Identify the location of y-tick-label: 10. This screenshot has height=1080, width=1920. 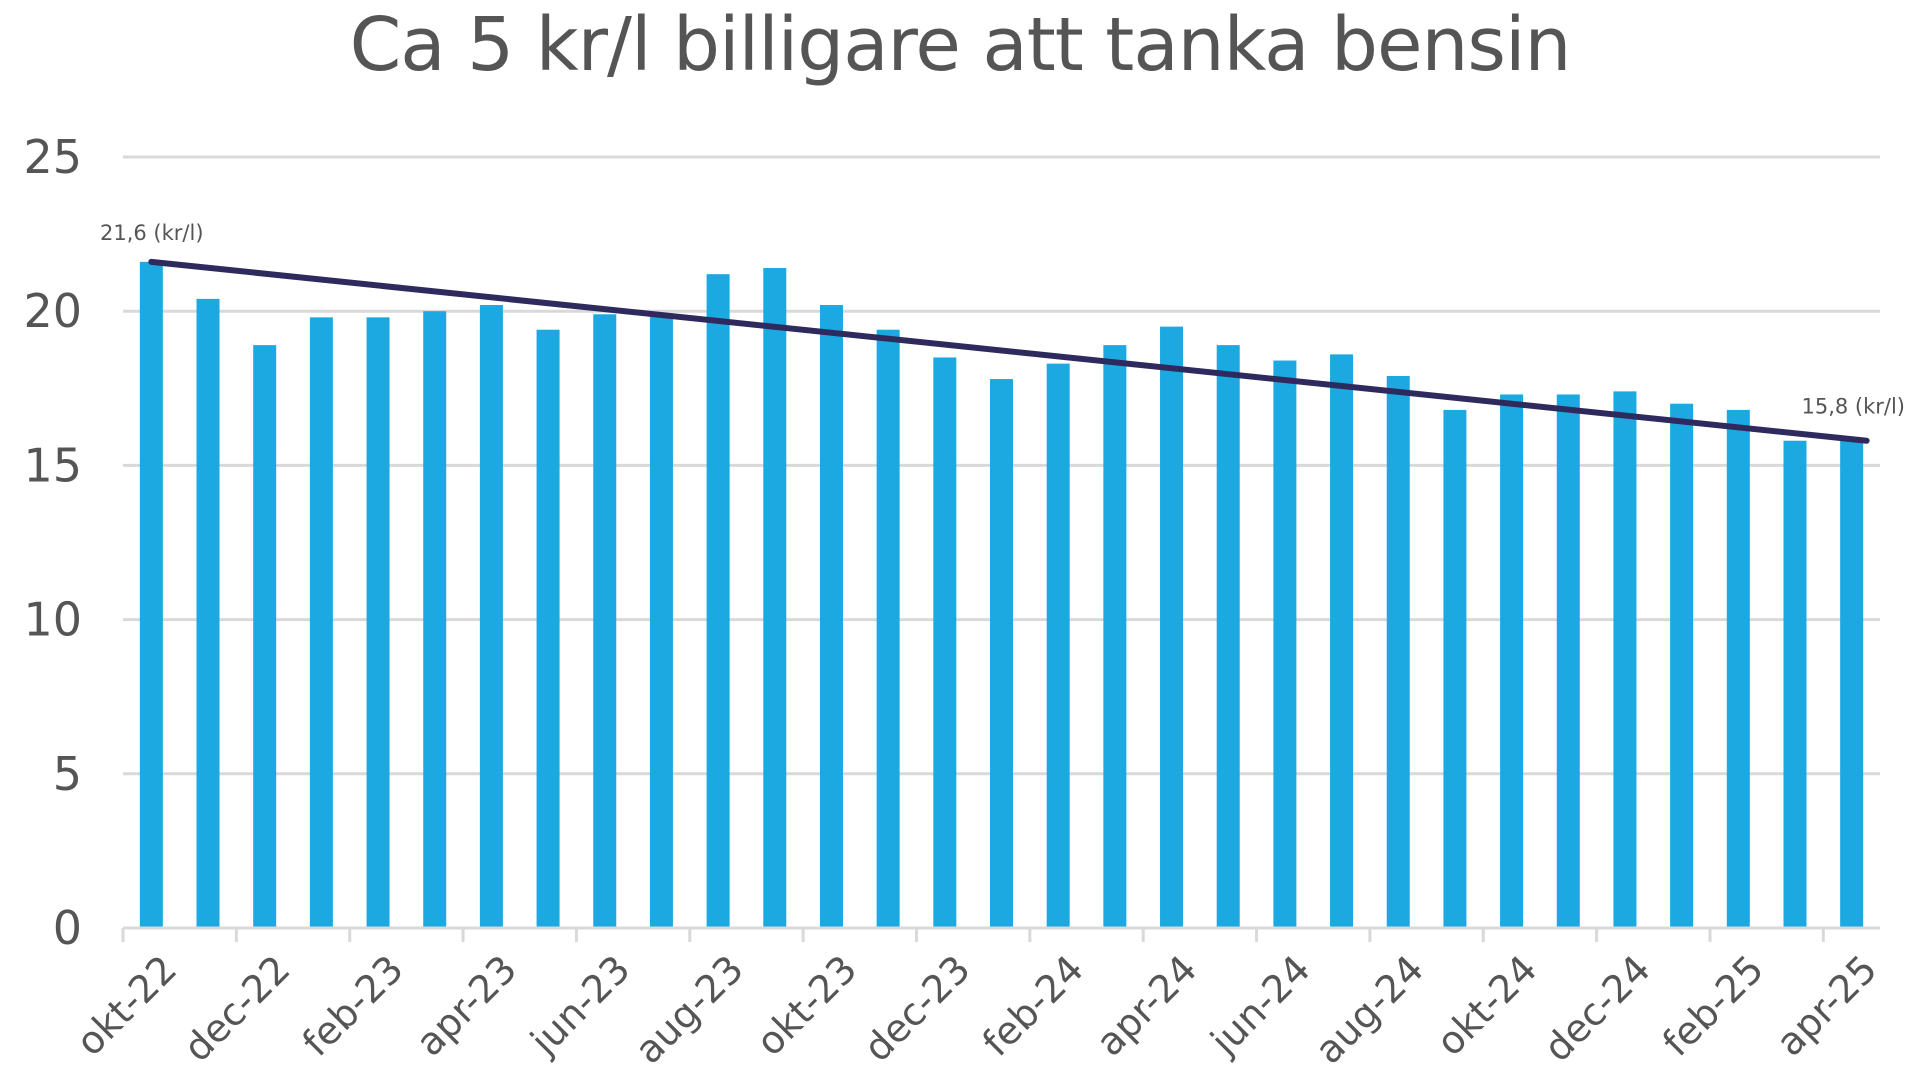
(52, 620).